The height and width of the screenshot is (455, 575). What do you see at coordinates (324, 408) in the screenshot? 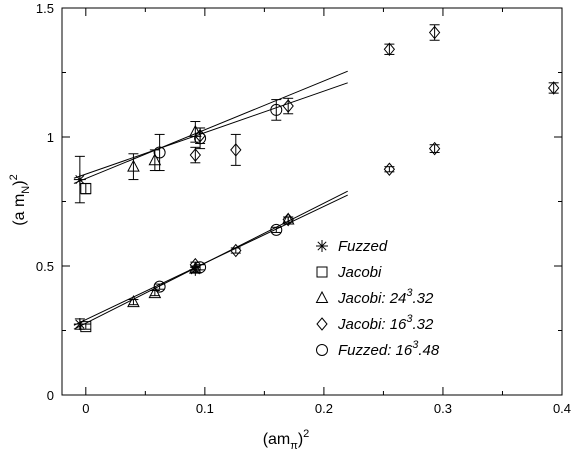
I see `x-tick-label: 0.2` at bounding box center [324, 408].